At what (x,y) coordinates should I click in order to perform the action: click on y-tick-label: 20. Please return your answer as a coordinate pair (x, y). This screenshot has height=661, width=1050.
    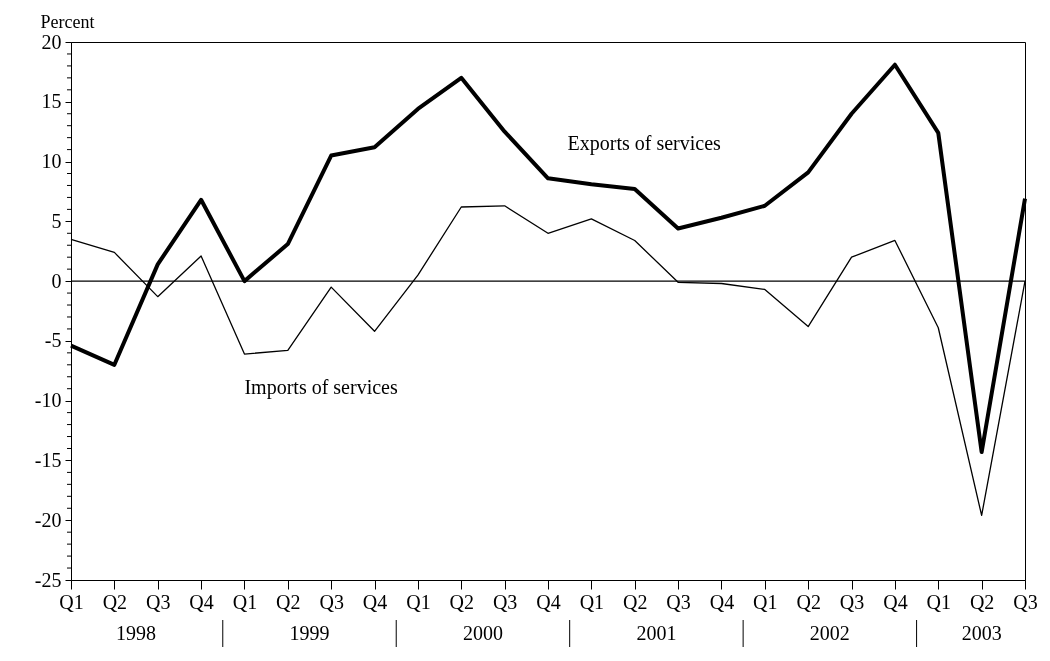
    Looking at the image, I should click on (51, 41).